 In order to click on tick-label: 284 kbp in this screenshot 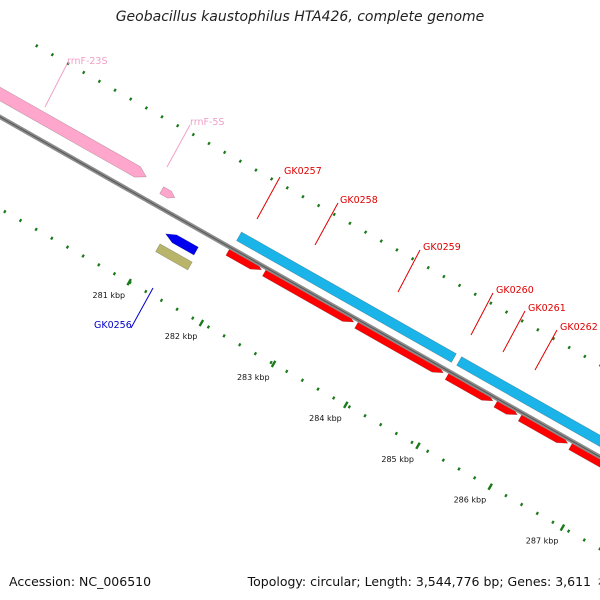, I will do `click(325, 418)`.